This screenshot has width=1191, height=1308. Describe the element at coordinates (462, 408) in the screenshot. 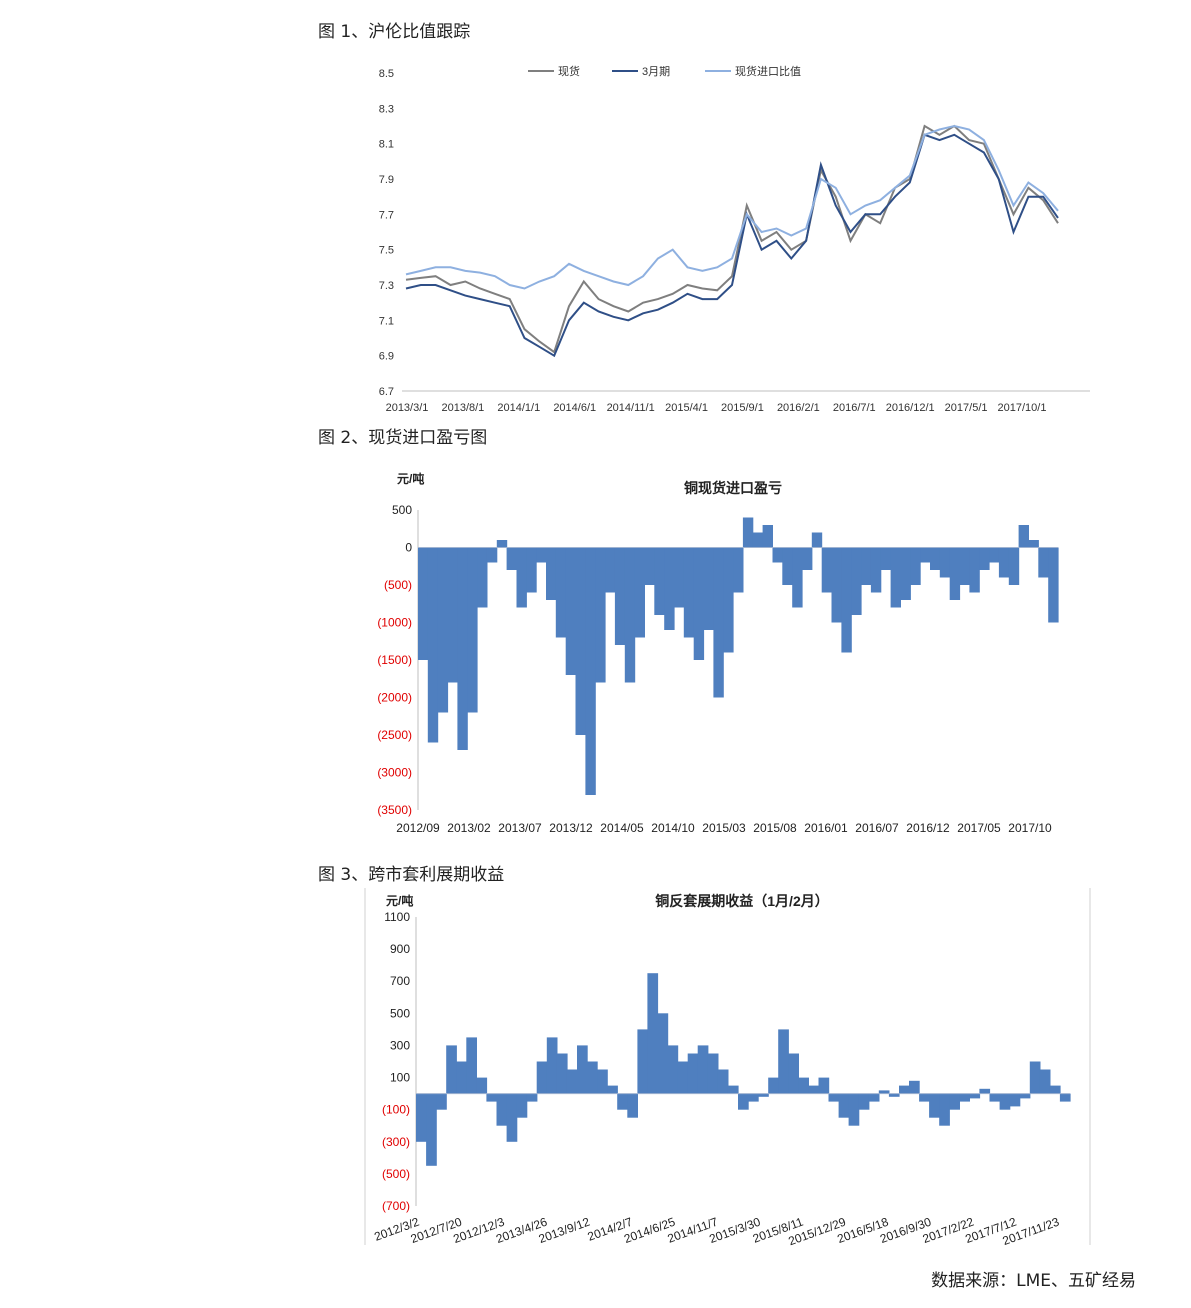

I see `x-tick-label: 2013/8/1` at that location.